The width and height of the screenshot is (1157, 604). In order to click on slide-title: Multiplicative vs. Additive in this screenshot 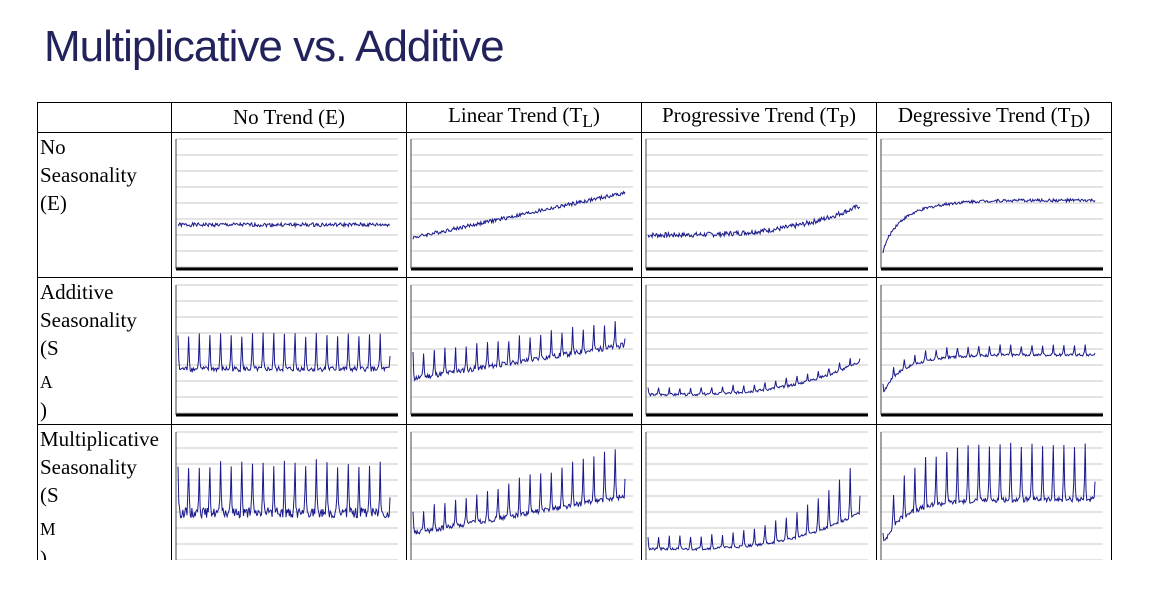, I will do `click(274, 46)`.